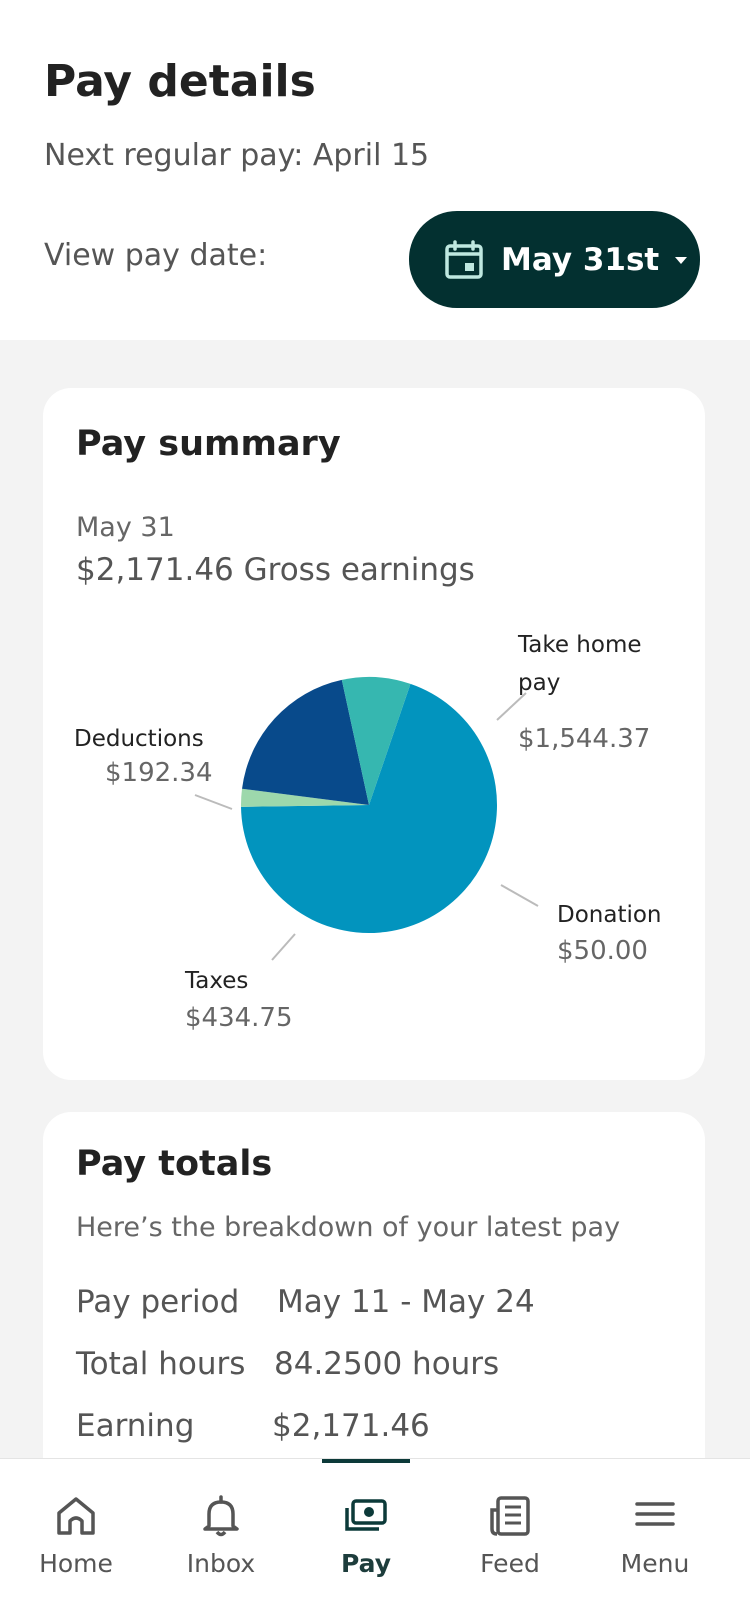 The width and height of the screenshot is (750, 1624). What do you see at coordinates (76, 1563) in the screenshot?
I see `nav-home-label: Home` at bounding box center [76, 1563].